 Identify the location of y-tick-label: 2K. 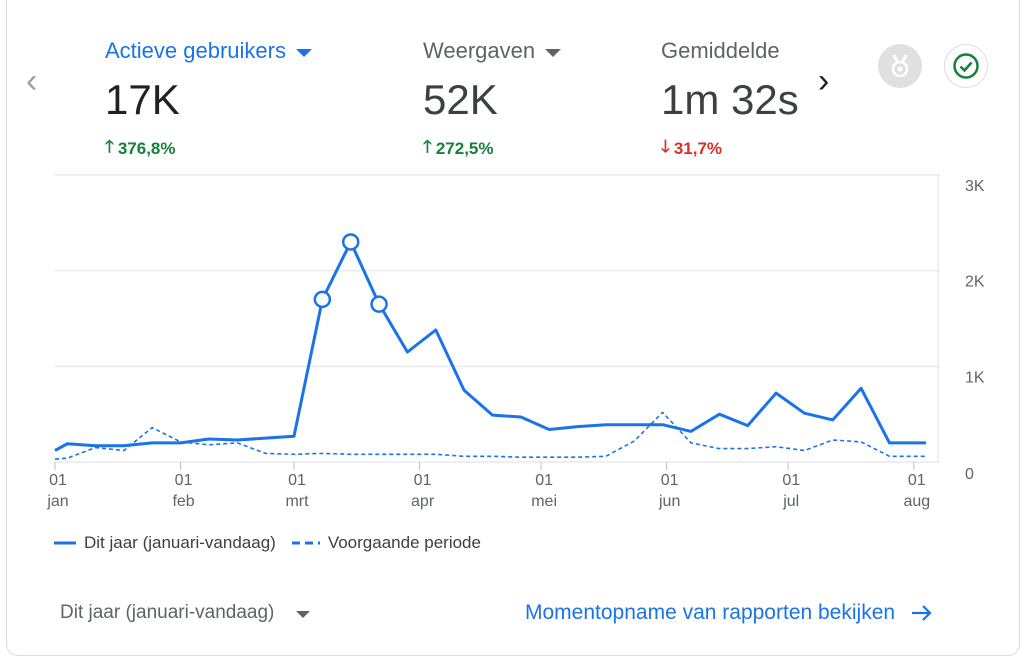
(975, 282).